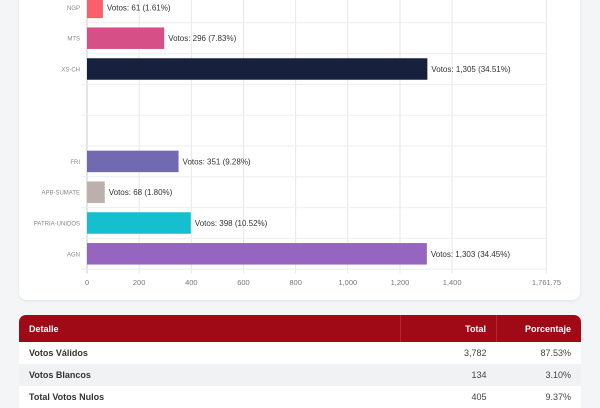 The height and width of the screenshot is (408, 600). Describe the element at coordinates (60, 375) in the screenshot. I see `row-detail: Votos Blancos` at that location.